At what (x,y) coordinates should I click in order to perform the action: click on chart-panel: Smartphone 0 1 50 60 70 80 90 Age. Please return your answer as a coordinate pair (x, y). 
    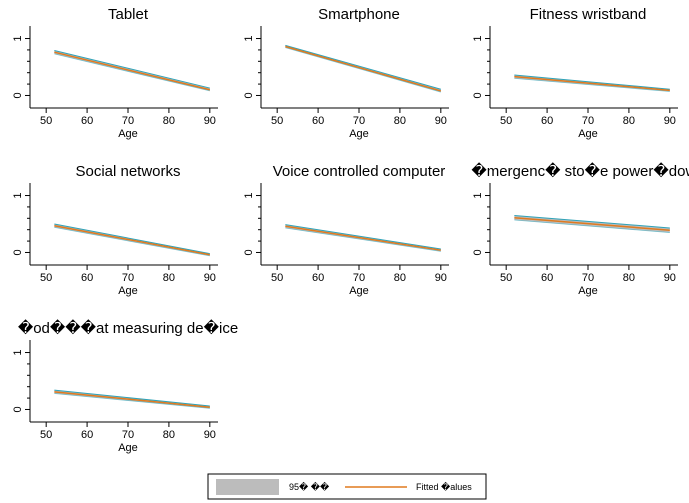
    Looking at the image, I should click on (346, 73).